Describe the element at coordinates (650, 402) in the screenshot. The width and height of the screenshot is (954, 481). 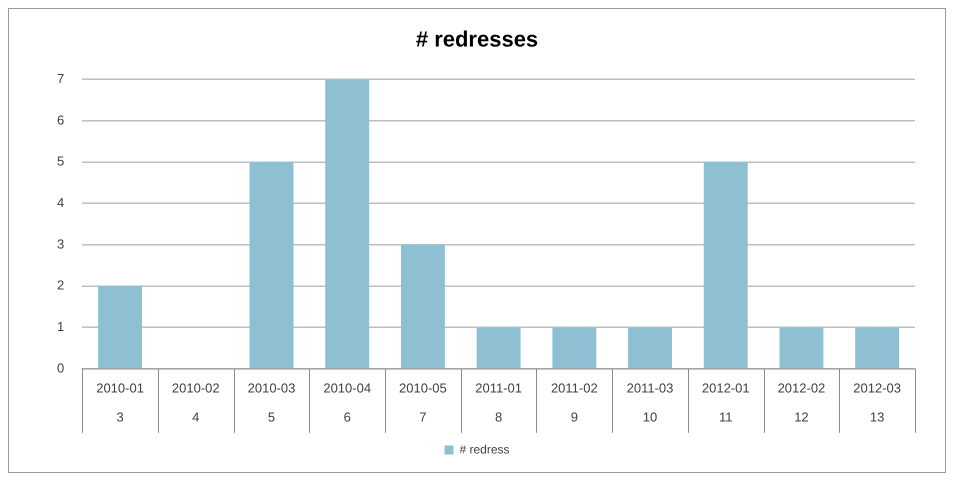
I see `x-tick-label: 2011-03 10` at that location.